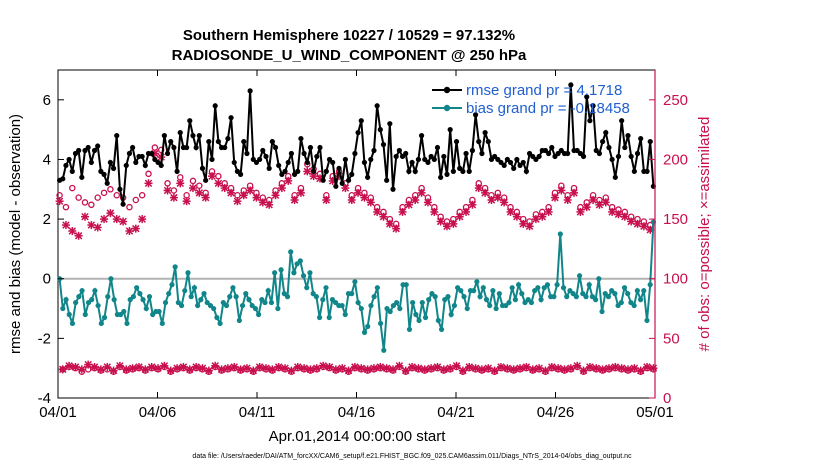 This screenshot has height=470, width=830. Describe the element at coordinates (349, 55) in the screenshot. I see `chart-subtitle: RADIOSONDE_U_WIND_COMPONENT @ 250 hPa` at that location.